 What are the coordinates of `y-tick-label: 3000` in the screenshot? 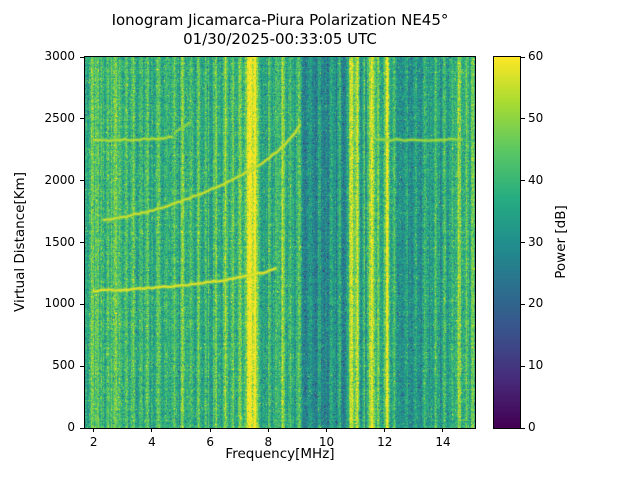 It's located at (59, 56).